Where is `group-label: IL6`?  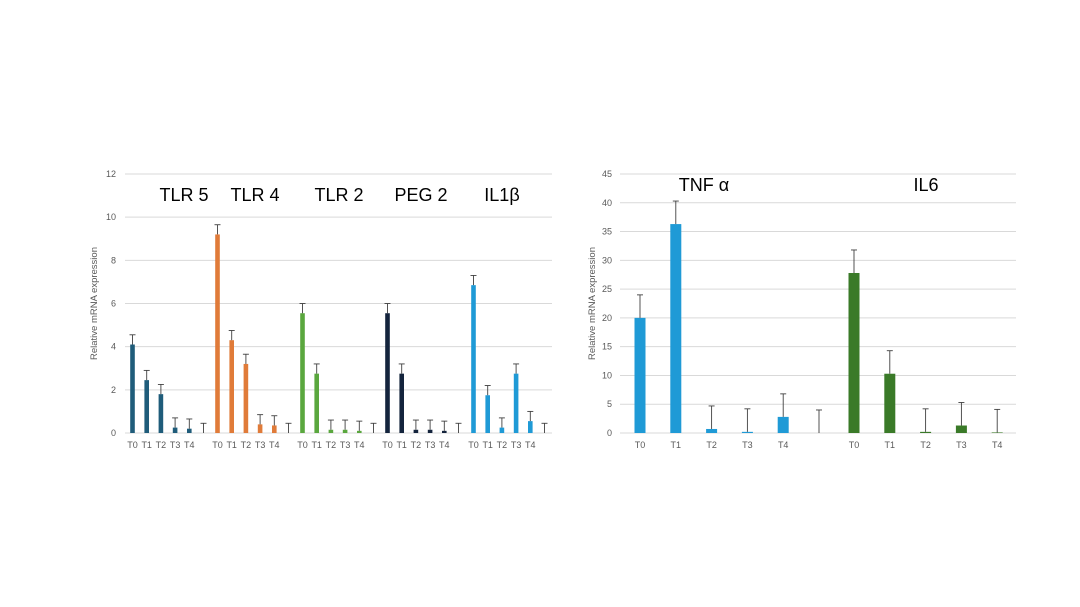
group-label: IL6 is located at coordinates (925, 185).